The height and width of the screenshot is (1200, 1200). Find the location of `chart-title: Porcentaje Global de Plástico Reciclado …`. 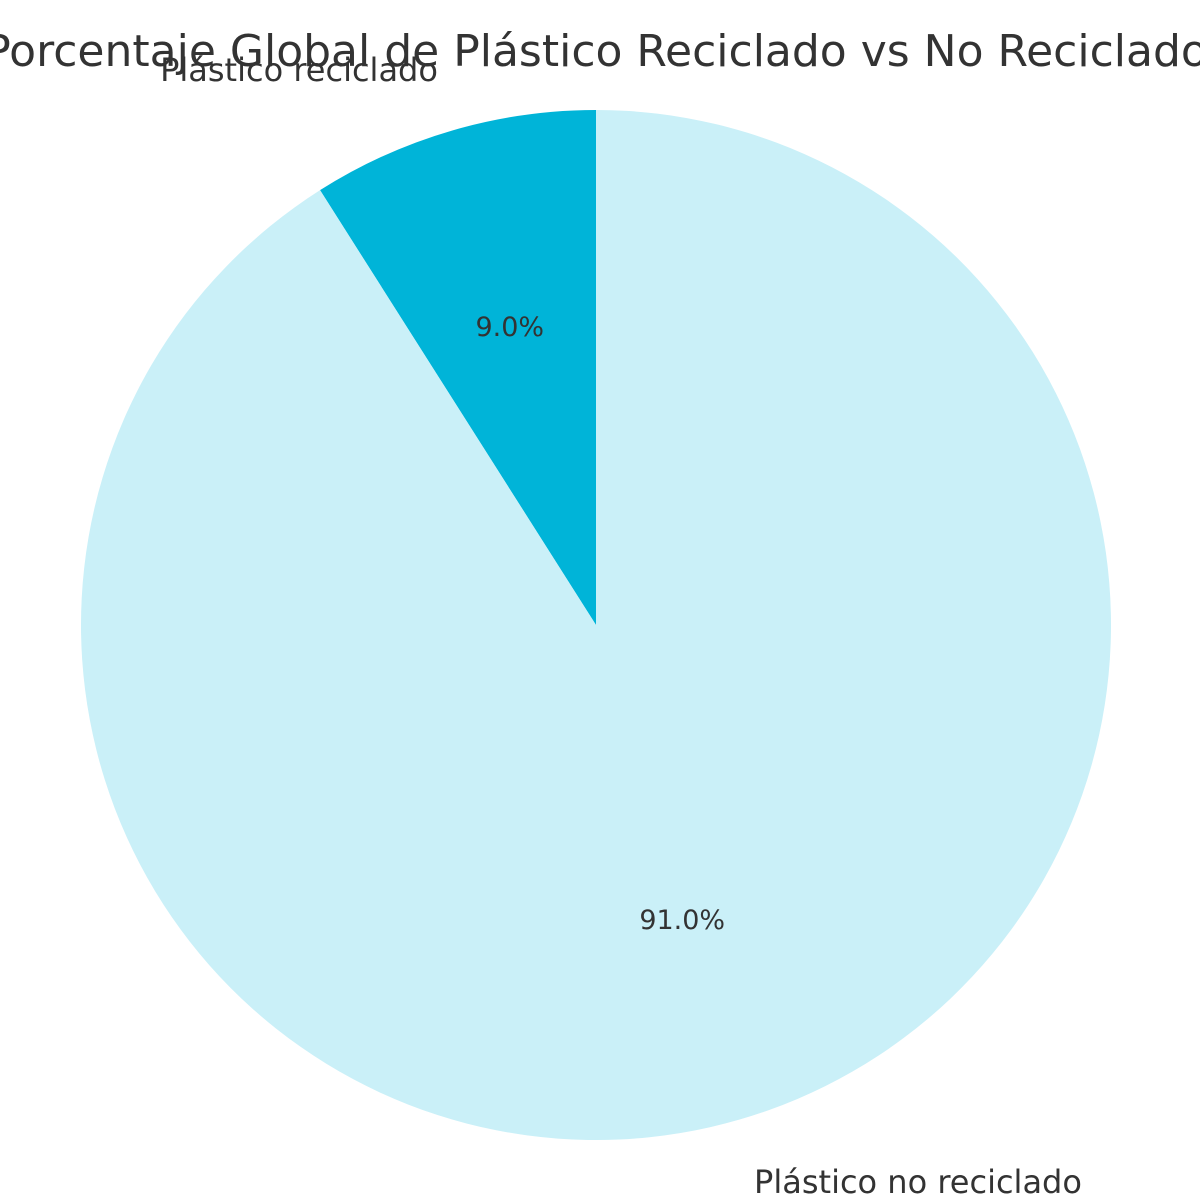

chart-title: Porcentaje Global de Plástico Reciclado … is located at coordinates (600, 51).